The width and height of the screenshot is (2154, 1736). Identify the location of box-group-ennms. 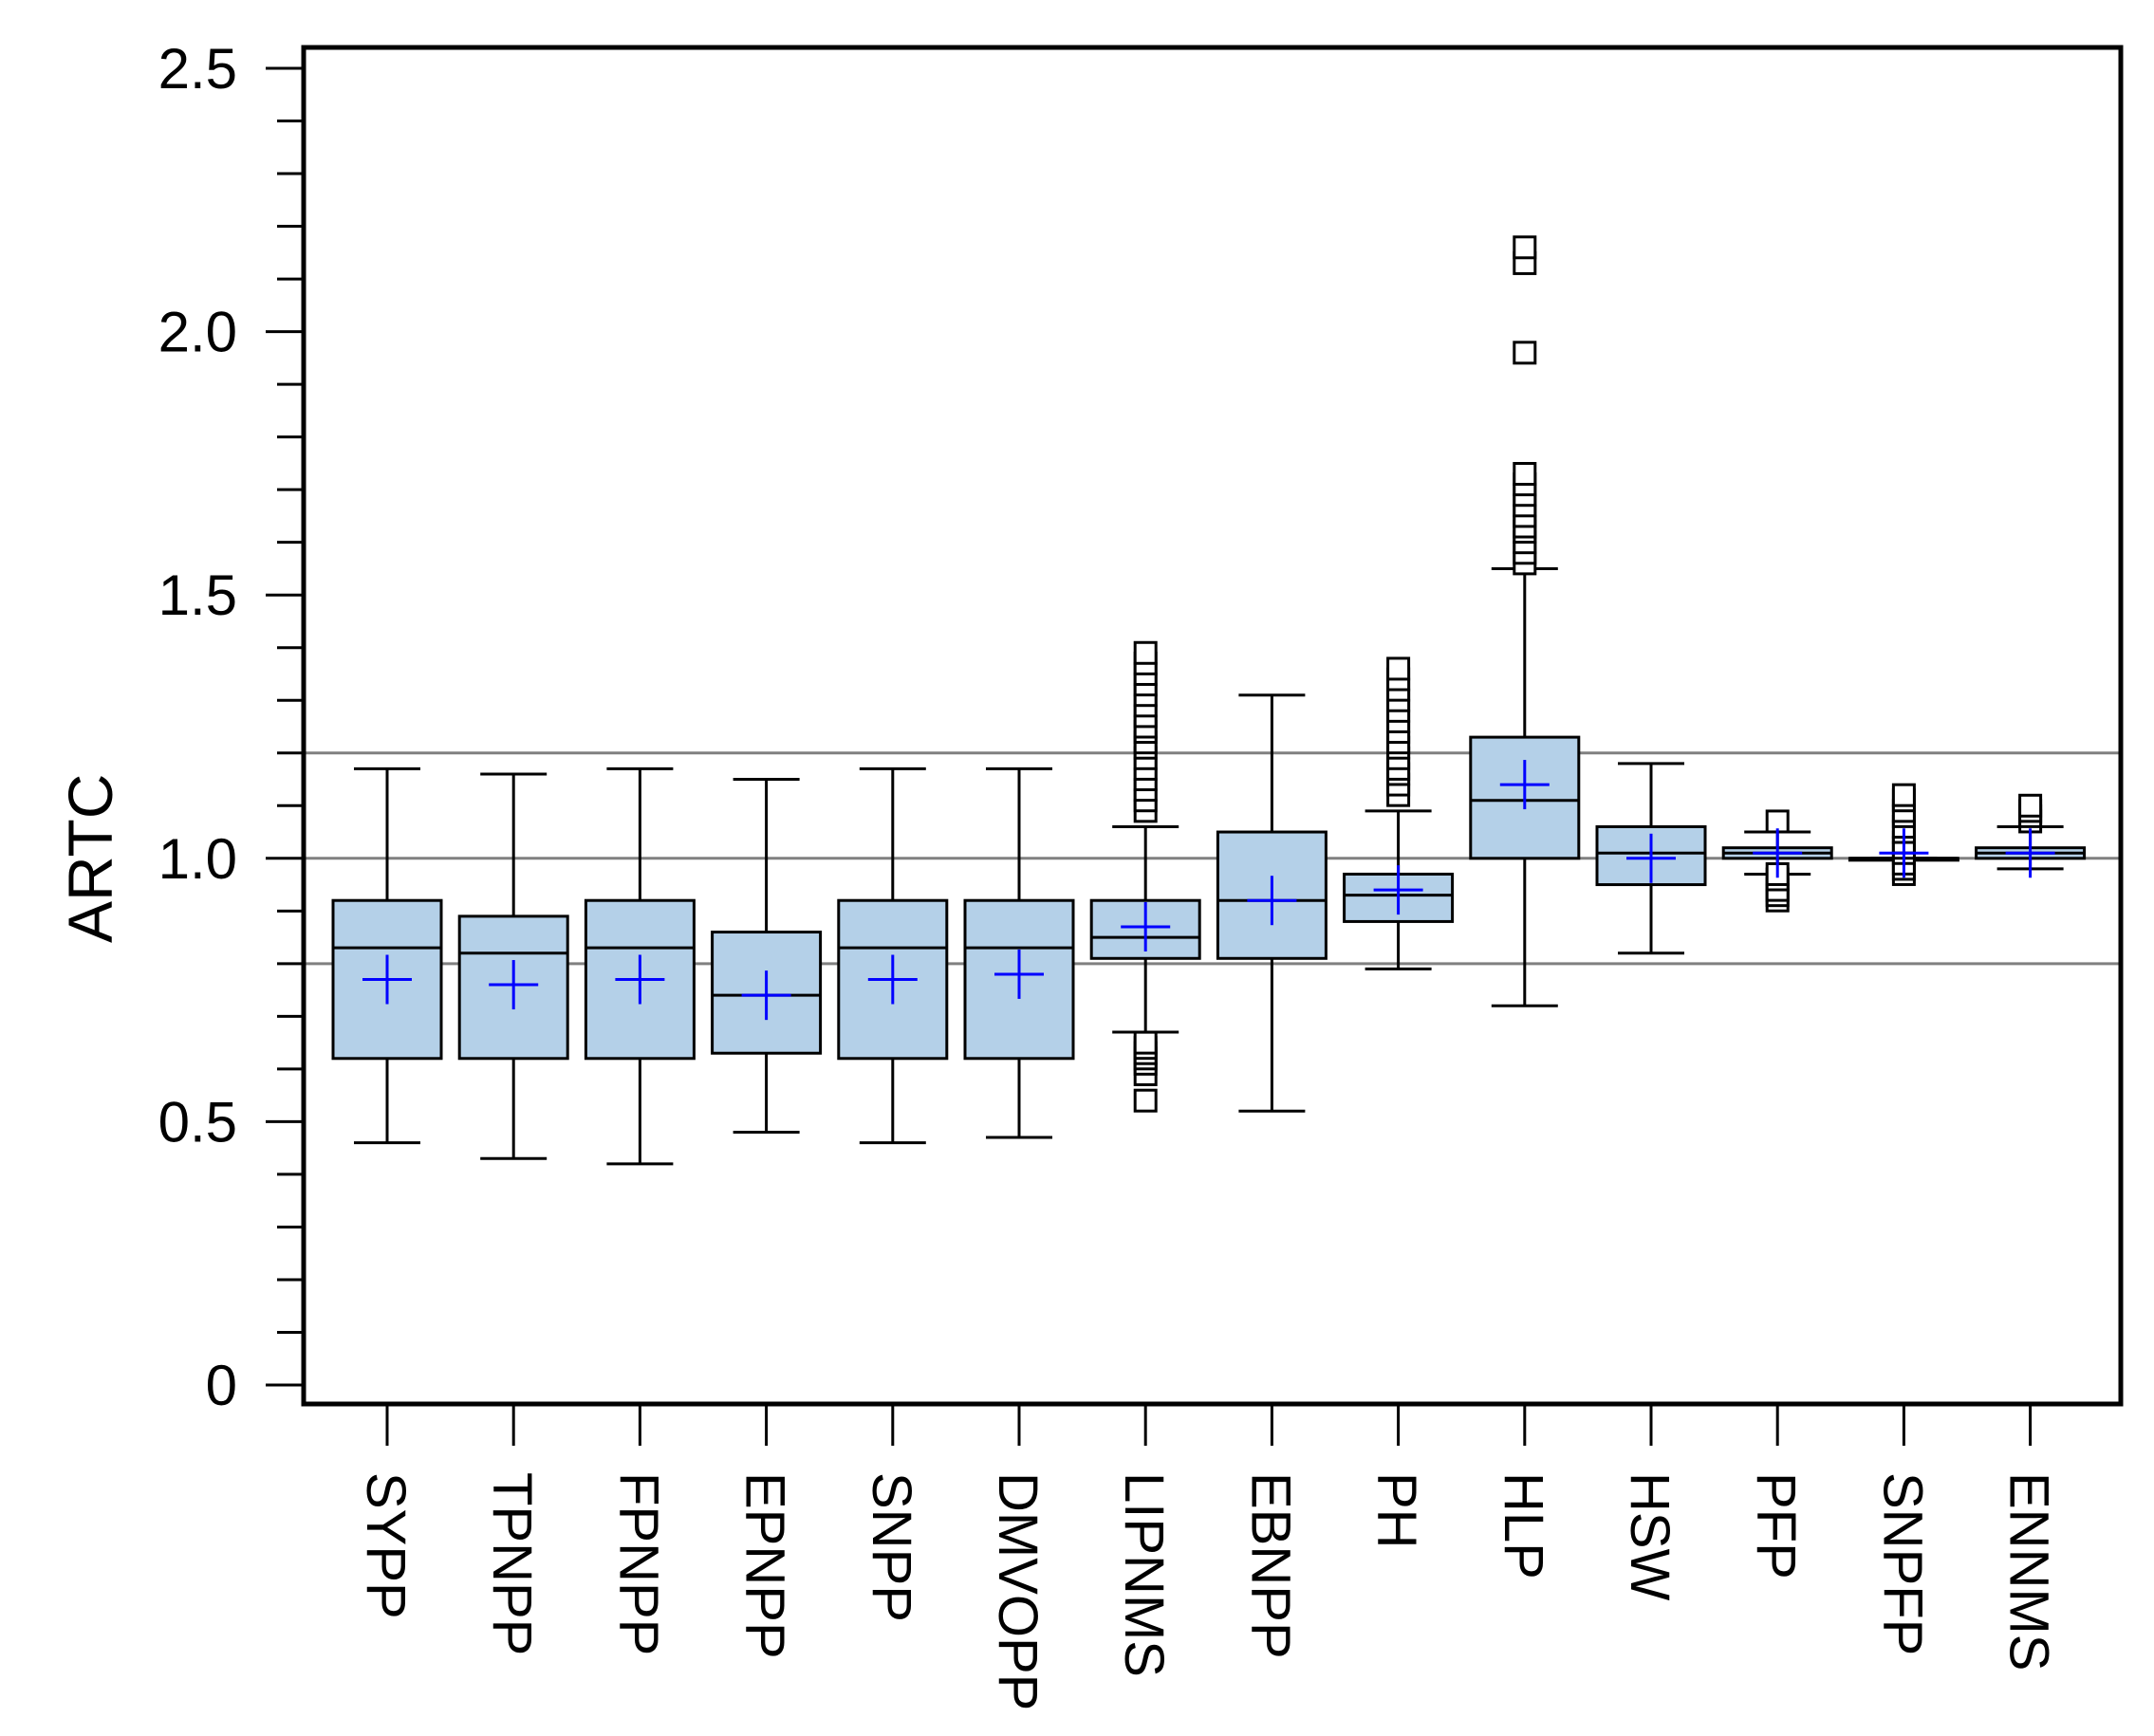
(2031, 835).